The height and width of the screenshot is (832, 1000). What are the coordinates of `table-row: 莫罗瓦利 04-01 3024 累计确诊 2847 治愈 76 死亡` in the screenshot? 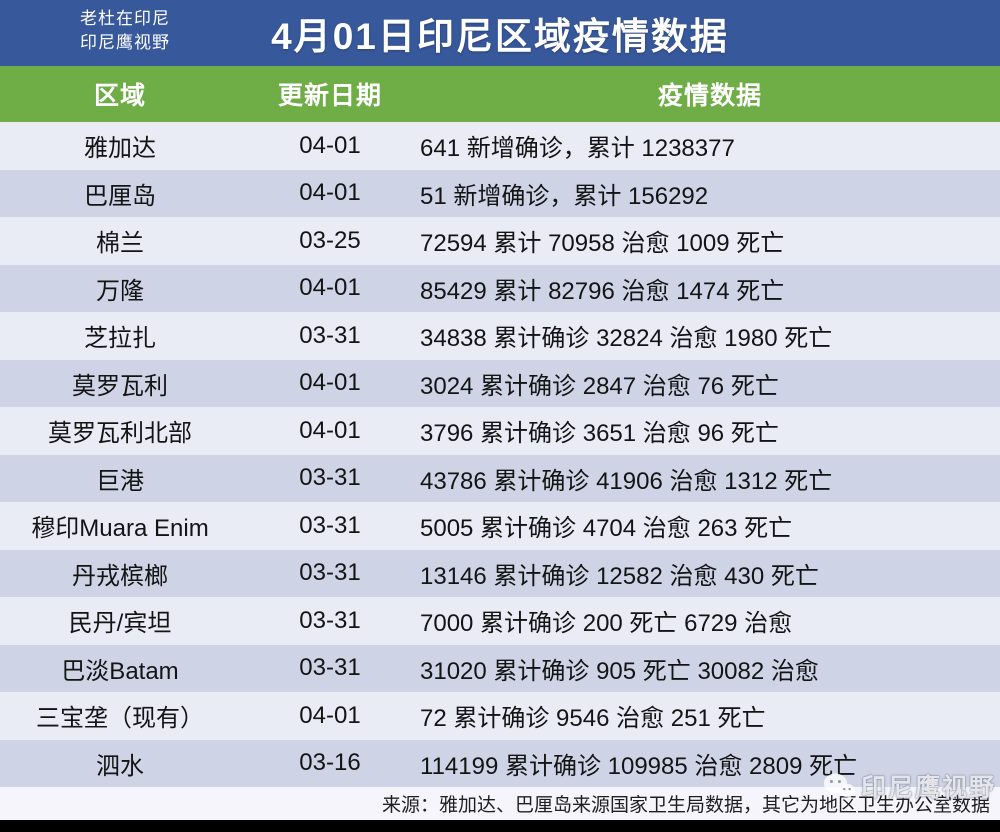 It's located at (500, 383).